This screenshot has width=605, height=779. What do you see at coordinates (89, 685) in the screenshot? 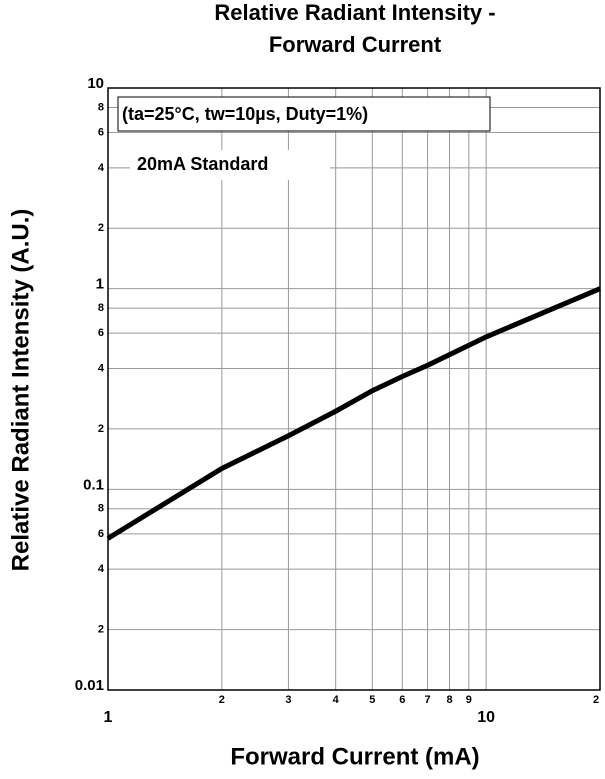
I see `y-tick-label: 0.01` at bounding box center [89, 685].